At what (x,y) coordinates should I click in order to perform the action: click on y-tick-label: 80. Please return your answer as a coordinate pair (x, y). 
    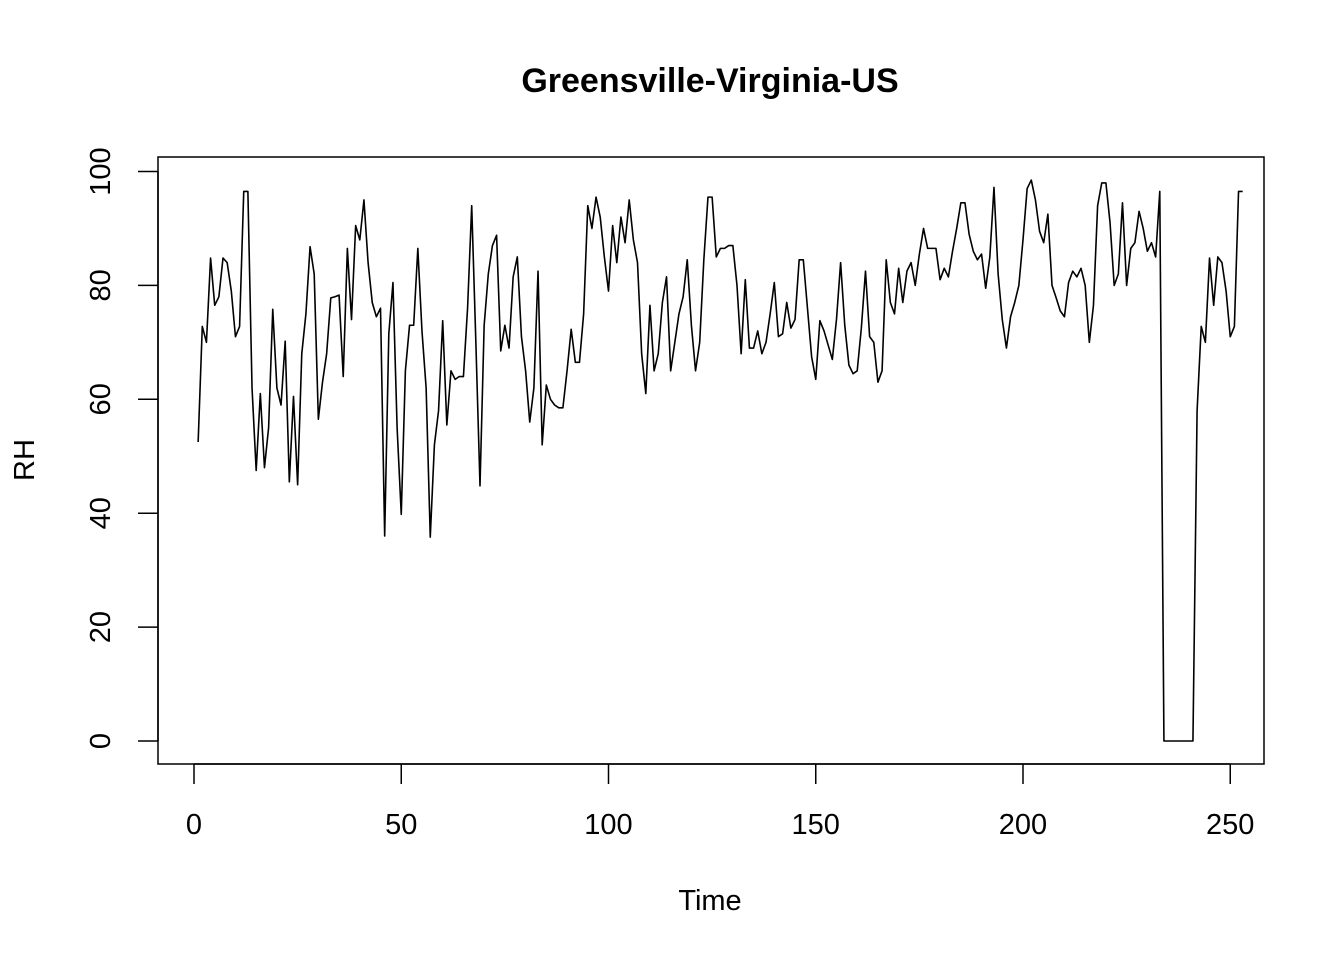
    Looking at the image, I should click on (101, 285).